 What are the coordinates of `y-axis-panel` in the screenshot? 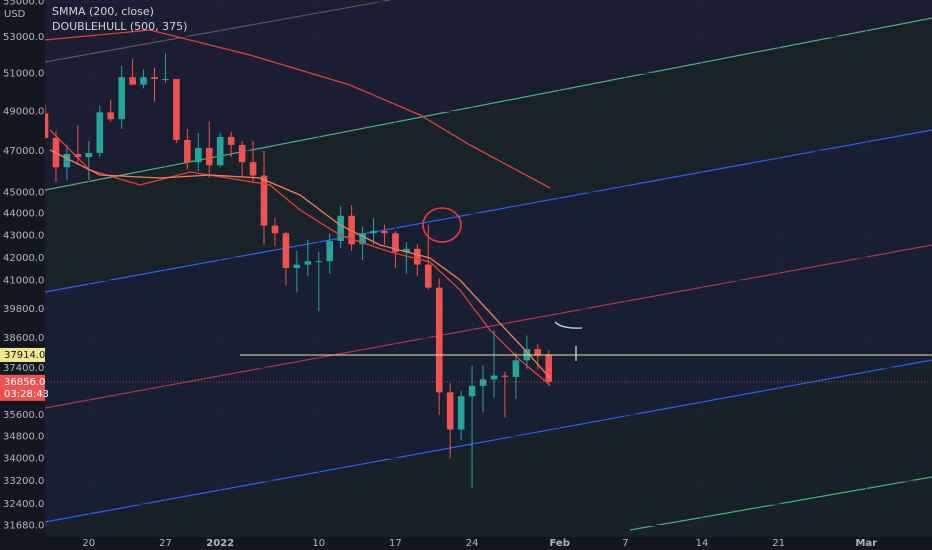 It's located at (22, 268).